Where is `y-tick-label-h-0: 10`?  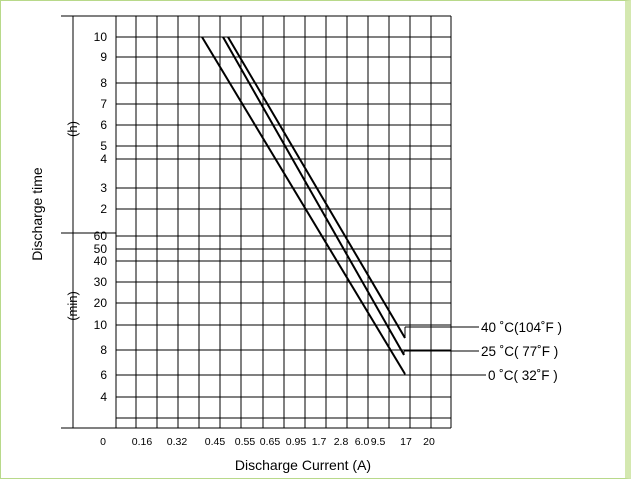 y-tick-label-h-0: 10 is located at coordinates (101, 37).